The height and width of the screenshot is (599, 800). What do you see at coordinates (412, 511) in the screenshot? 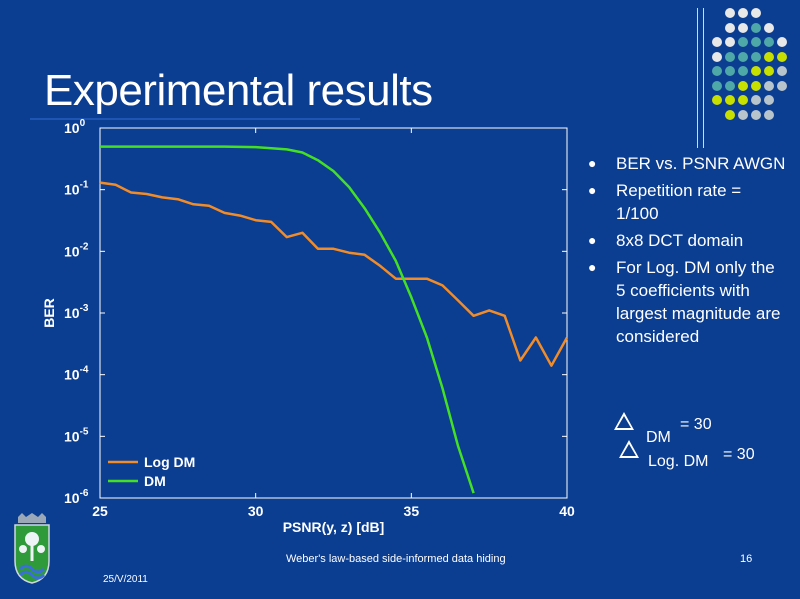
I see `x-tick-label: 35` at bounding box center [412, 511].